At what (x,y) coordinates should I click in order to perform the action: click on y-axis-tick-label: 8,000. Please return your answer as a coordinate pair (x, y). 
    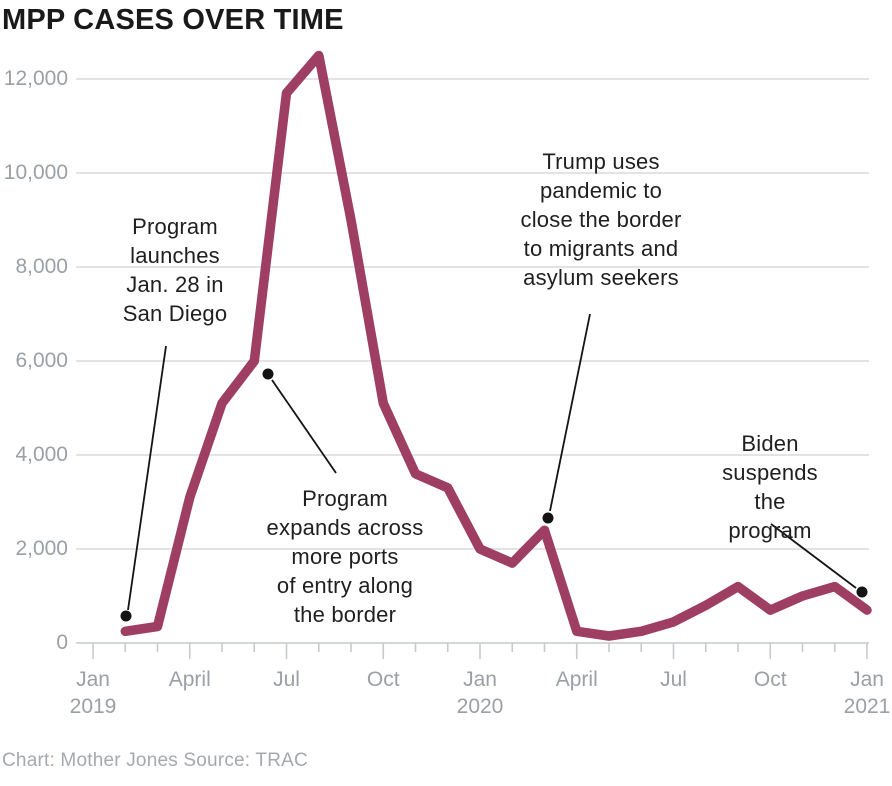
    Looking at the image, I should click on (41, 266).